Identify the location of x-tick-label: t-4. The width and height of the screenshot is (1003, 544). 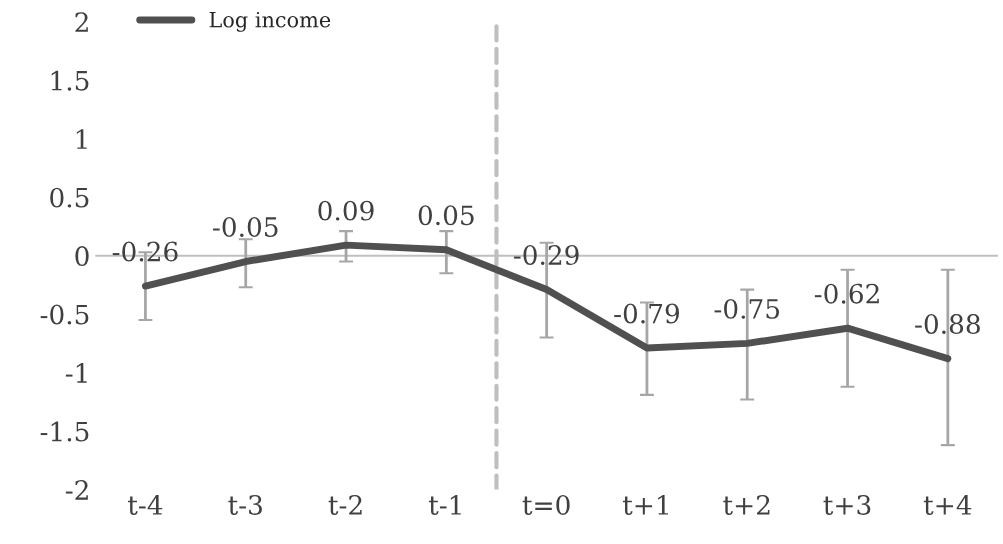
(145, 504).